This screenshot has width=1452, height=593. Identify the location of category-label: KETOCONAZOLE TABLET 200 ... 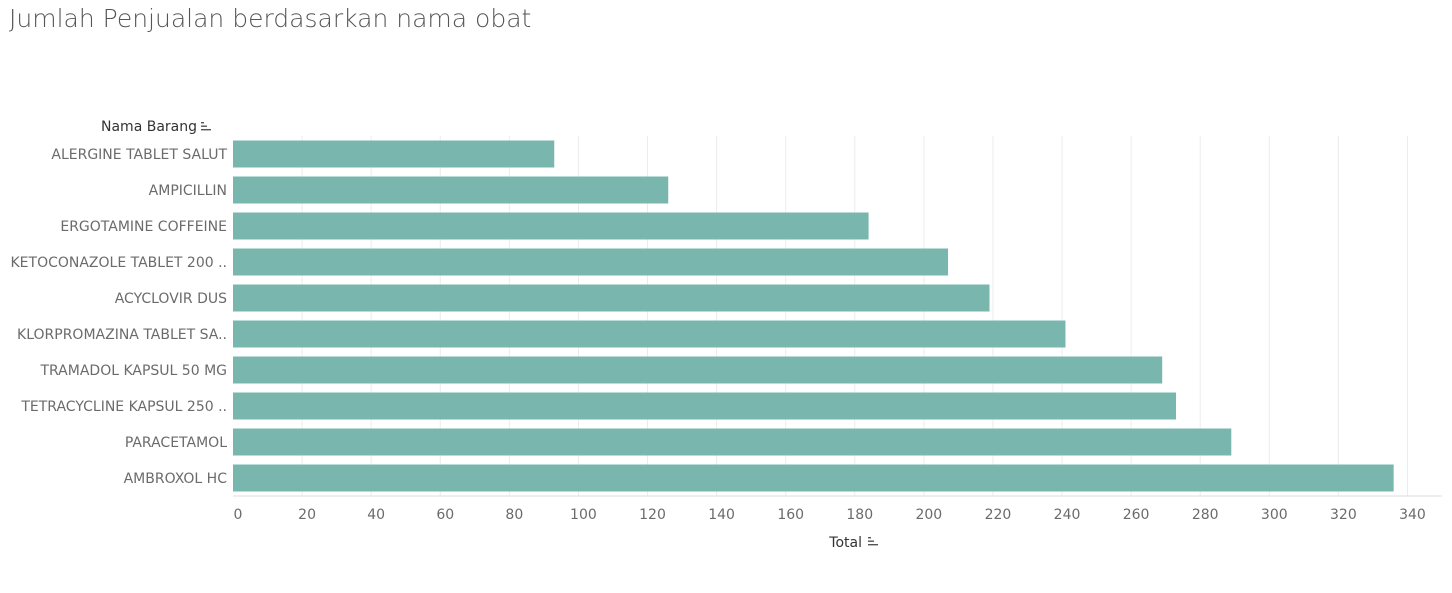
(118, 263).